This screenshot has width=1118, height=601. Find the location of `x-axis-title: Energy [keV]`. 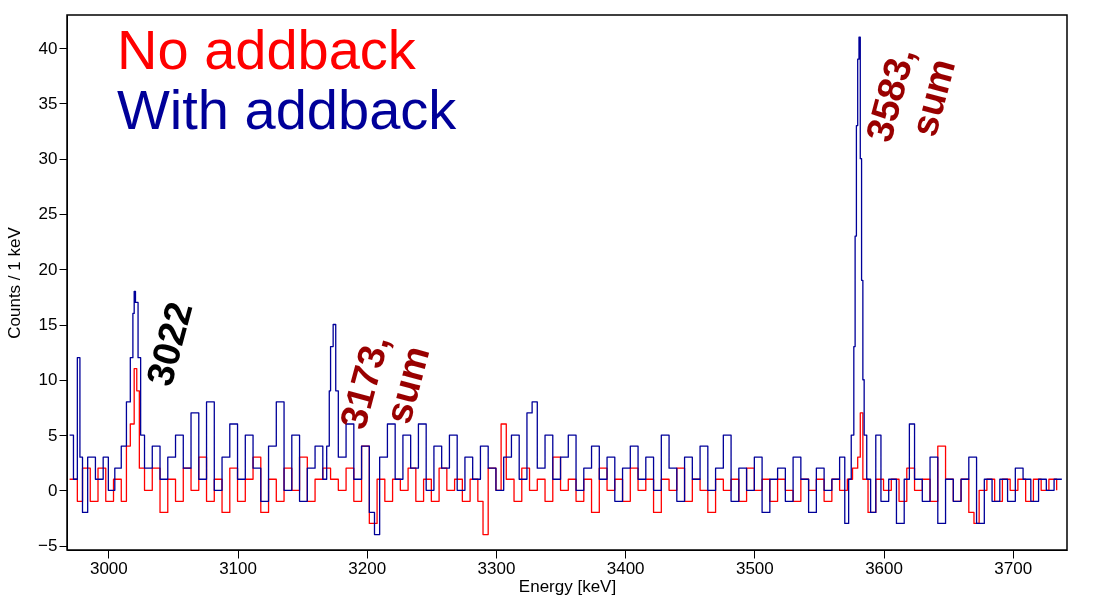

x-axis-title: Energy [keV] is located at coordinates (567, 586).